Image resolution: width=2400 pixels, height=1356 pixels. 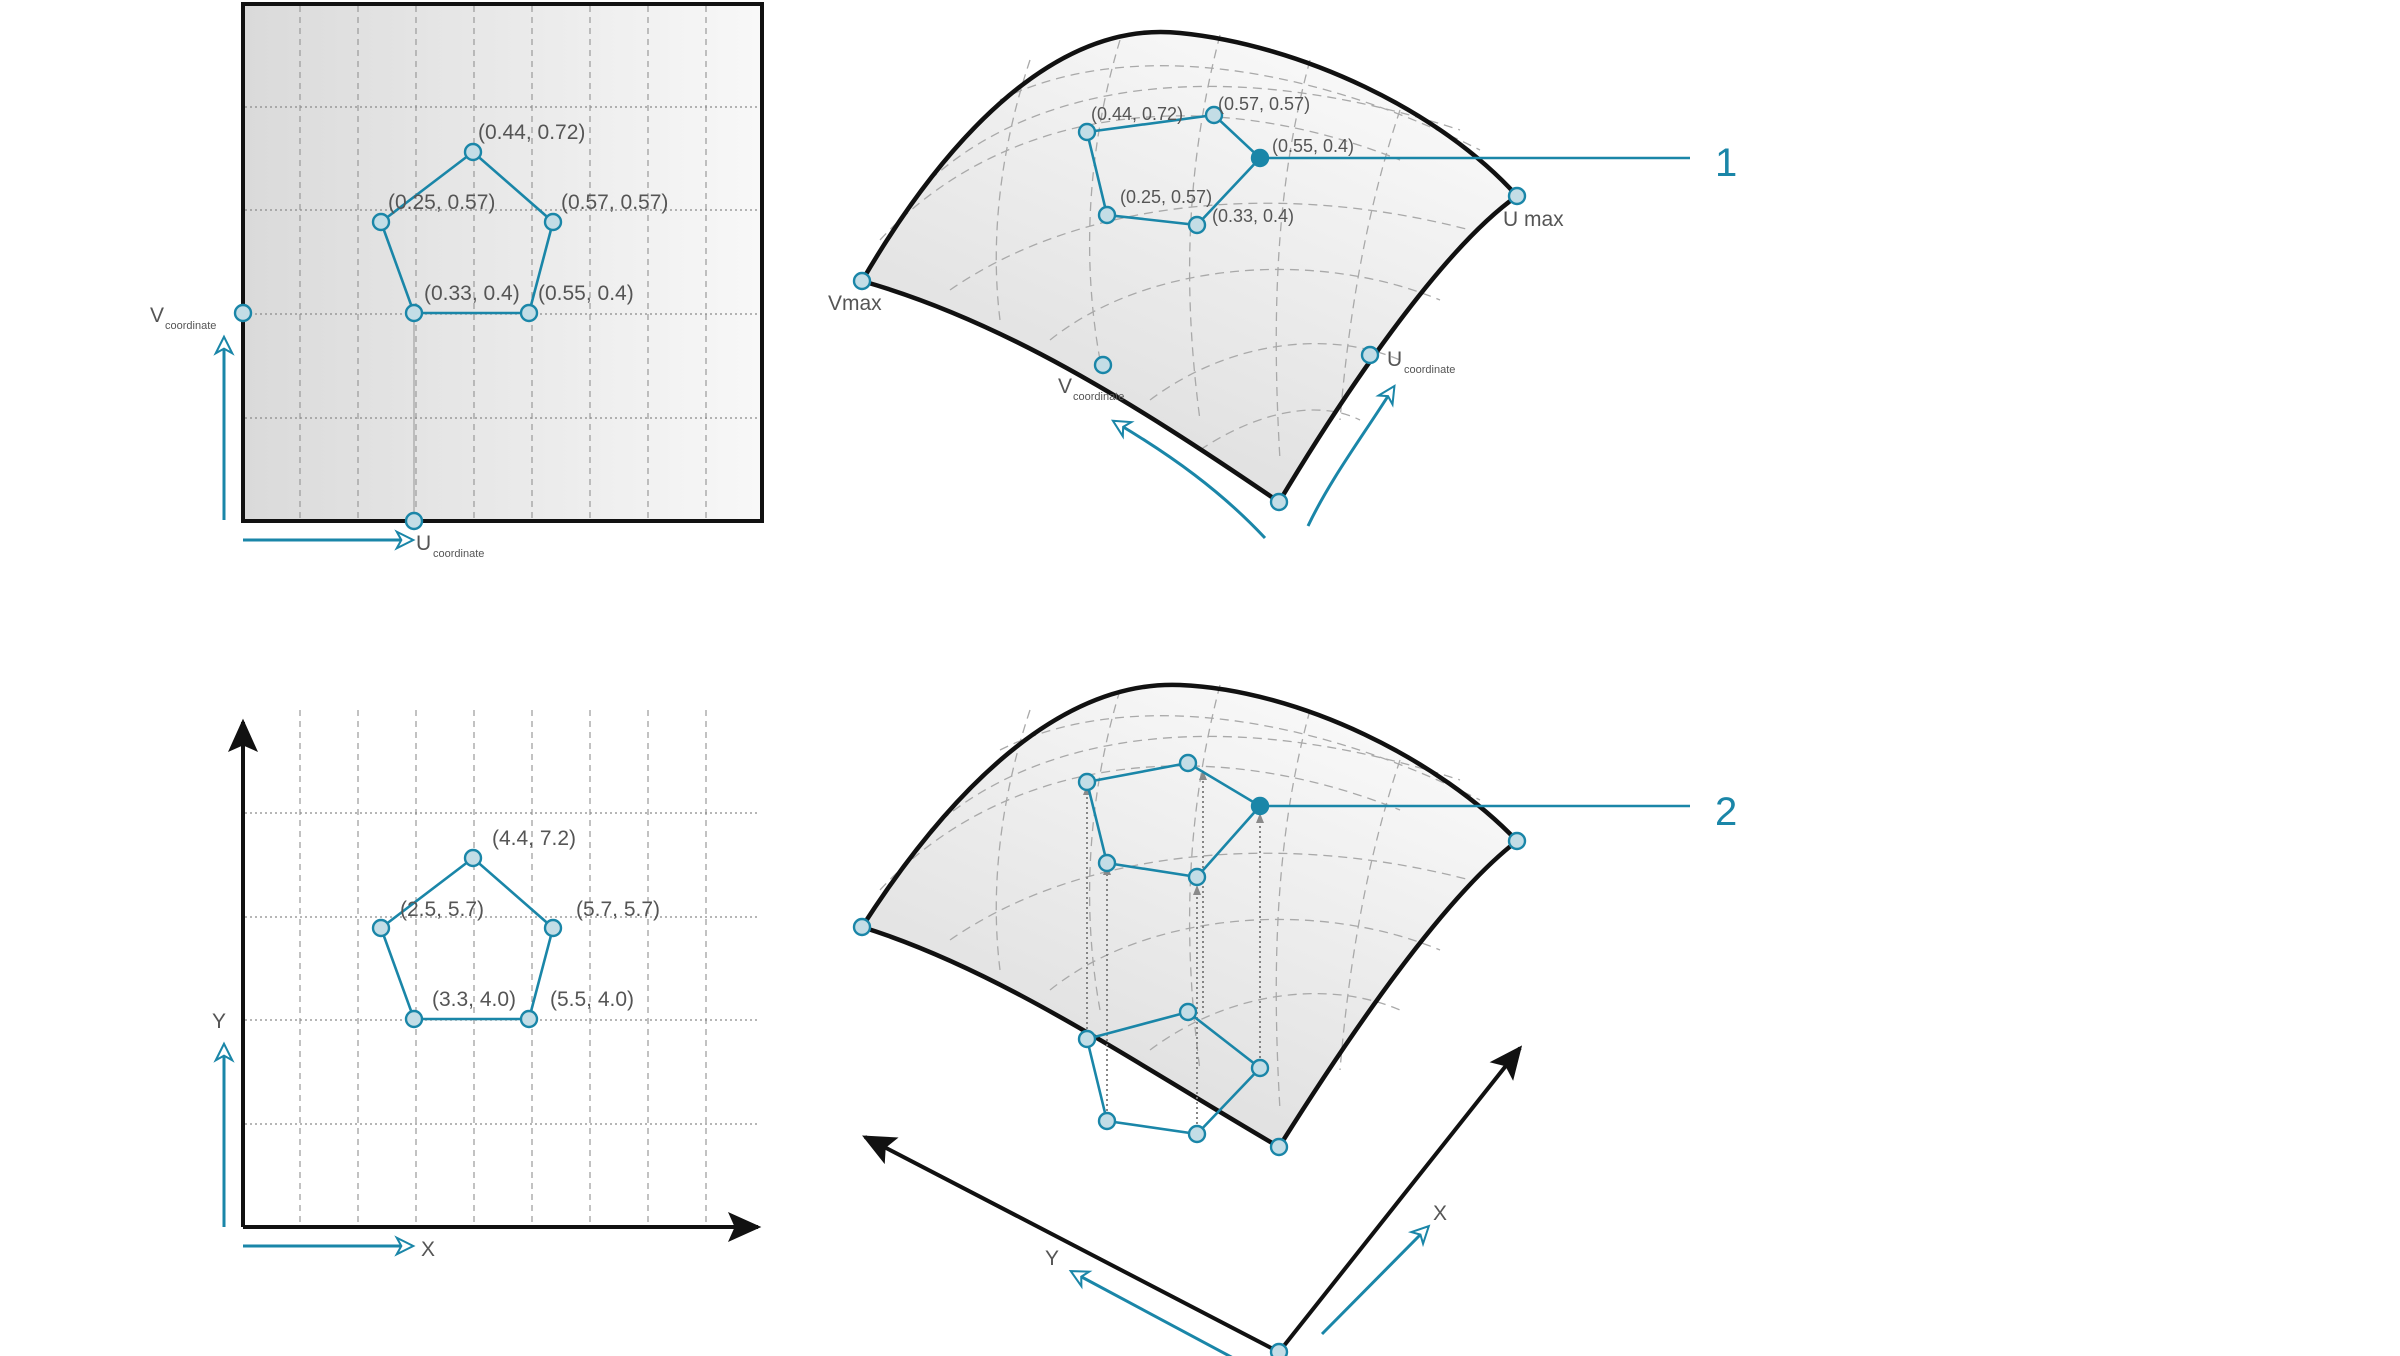 What do you see at coordinates (1370, 355) in the screenshot?
I see `u-coordinate-surface-point` at bounding box center [1370, 355].